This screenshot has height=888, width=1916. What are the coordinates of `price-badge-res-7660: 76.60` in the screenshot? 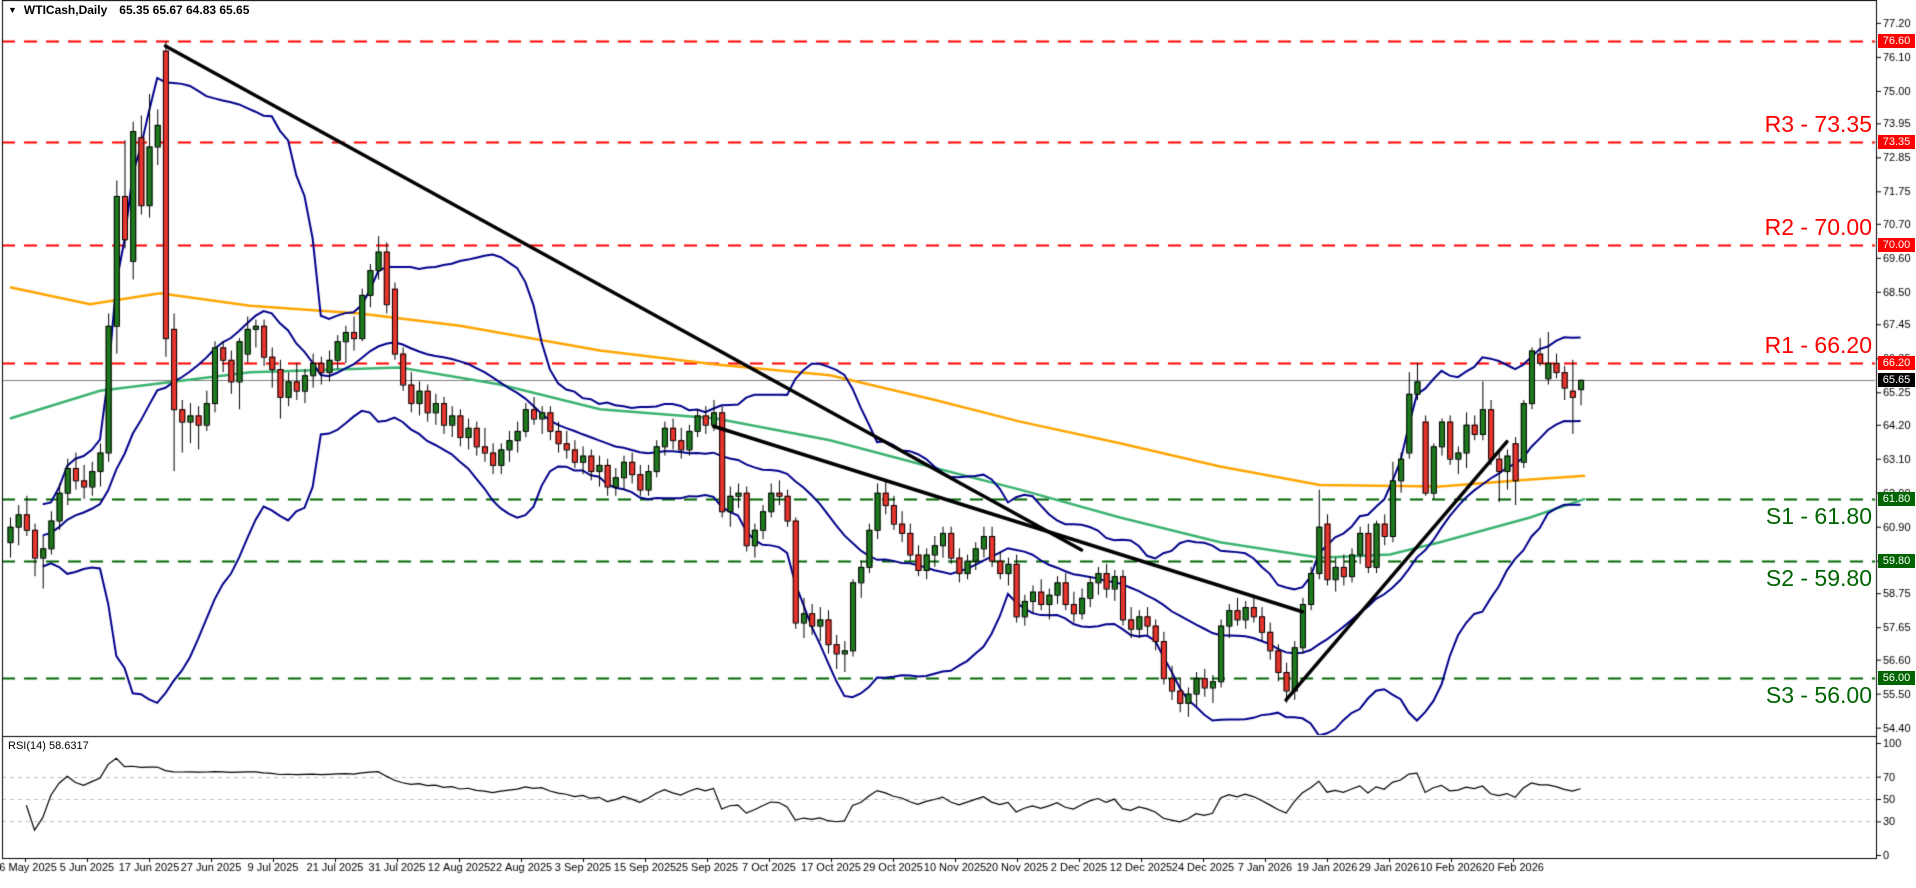 It's located at (1896, 41).